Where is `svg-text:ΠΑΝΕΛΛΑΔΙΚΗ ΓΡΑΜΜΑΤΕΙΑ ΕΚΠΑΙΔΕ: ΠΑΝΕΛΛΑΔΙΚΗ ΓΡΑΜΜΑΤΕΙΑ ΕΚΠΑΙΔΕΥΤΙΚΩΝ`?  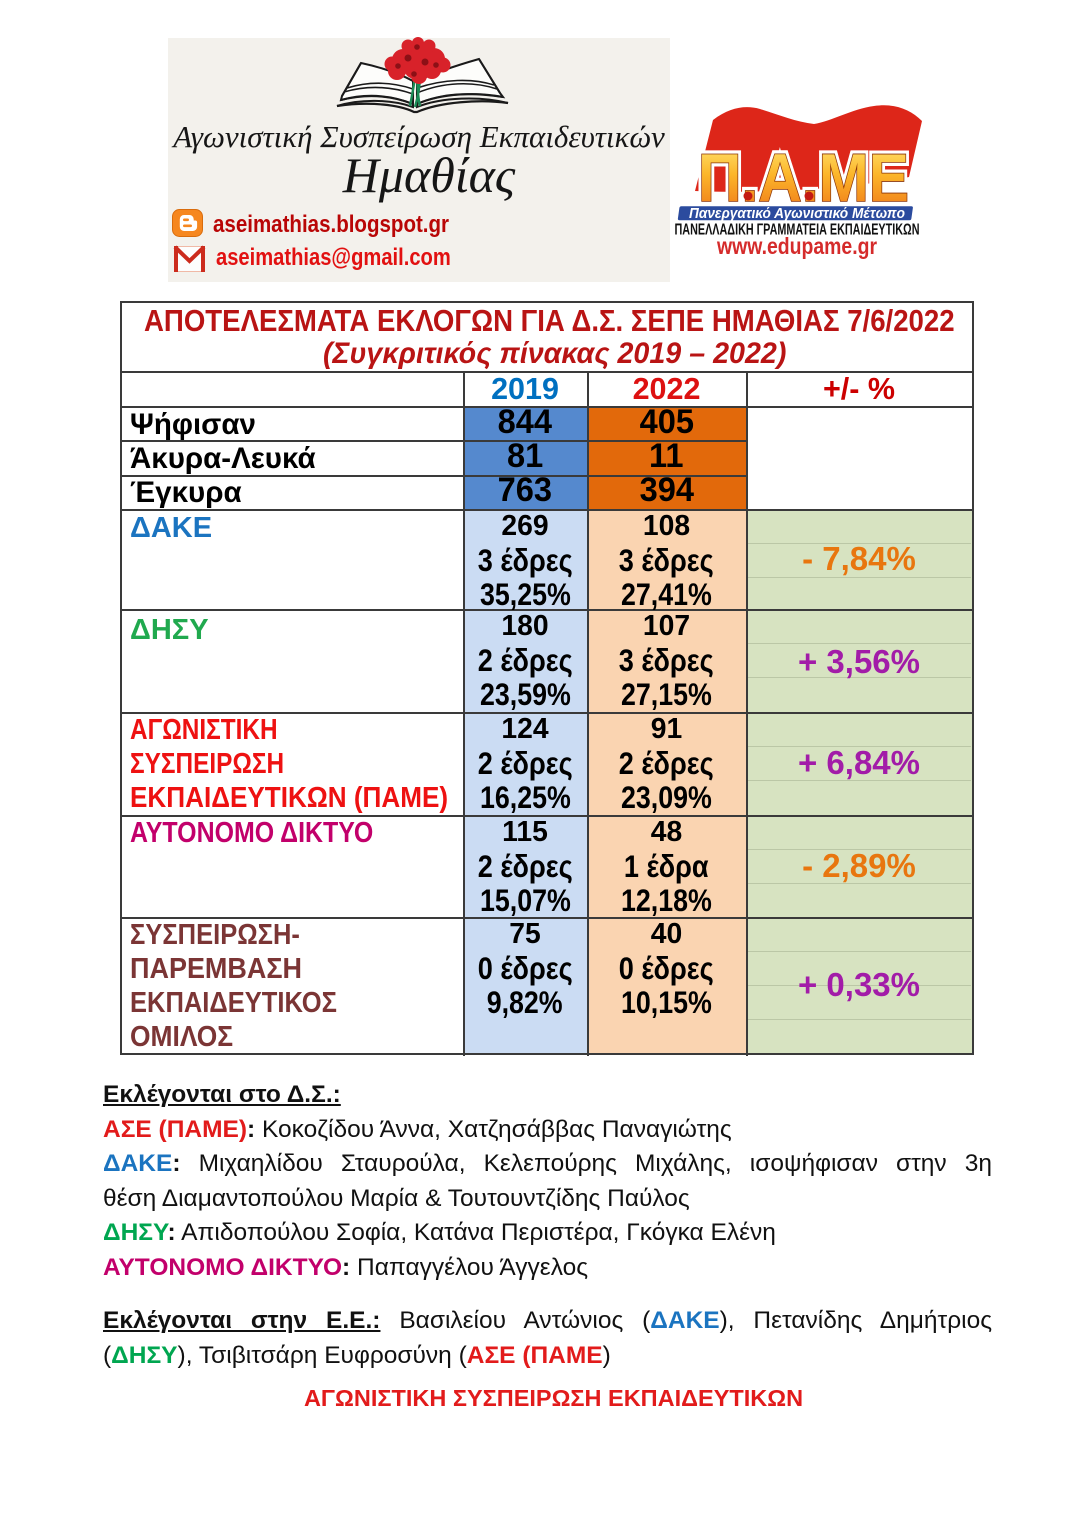
svg-text:ΠΑΝΕΛΛΑΔΙΚΗ ΓΡΑΜΜΑΤΕΙΑ ΕΚΠΑΙΔΕ: ΠΑΝΕΛΛΑΔΙΚΗ ΓΡΑΜΜΑΤΕΙΑ ΕΚΠΑΙΔΕΥΤΙΚΩΝ is located at coordinates (797, 230).